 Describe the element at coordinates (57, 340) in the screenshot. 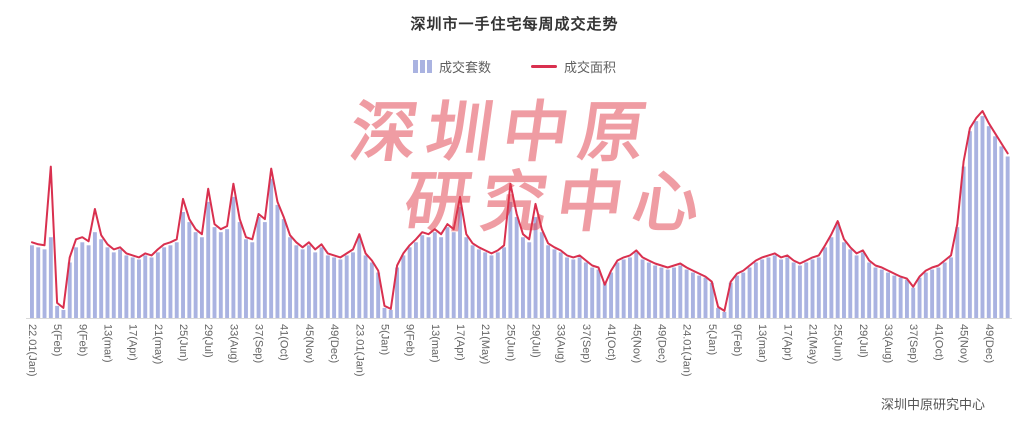

I see `svg-text: 5(Feb)` at that location.